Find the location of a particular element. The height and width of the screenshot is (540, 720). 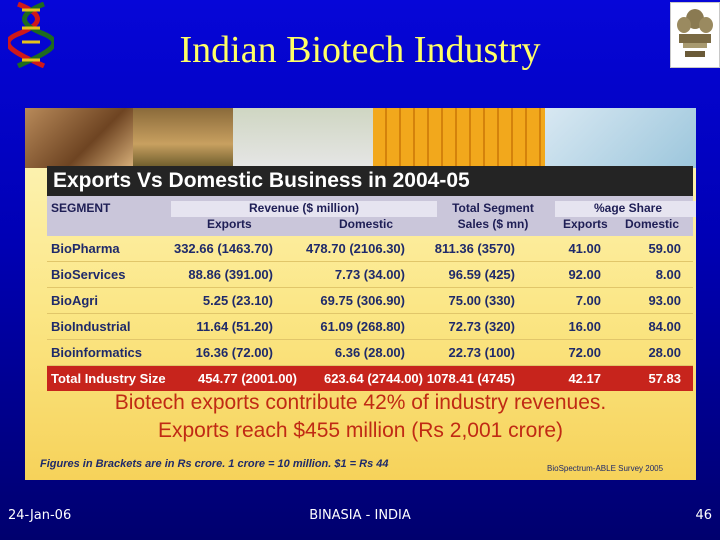

dna-model-photo is located at coordinates (79, 138).